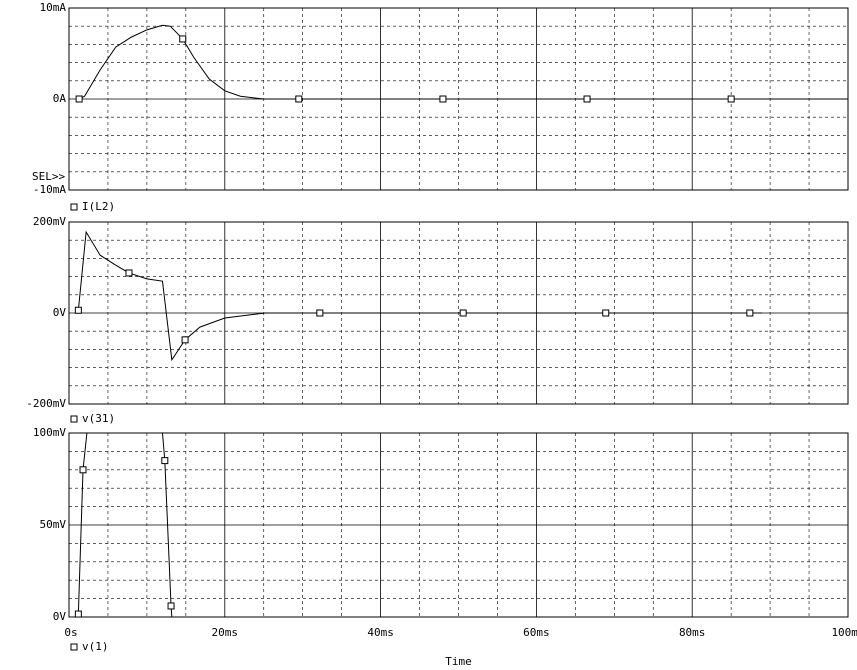  I want to click on x-tick-label: 60ms, so click(536, 632).